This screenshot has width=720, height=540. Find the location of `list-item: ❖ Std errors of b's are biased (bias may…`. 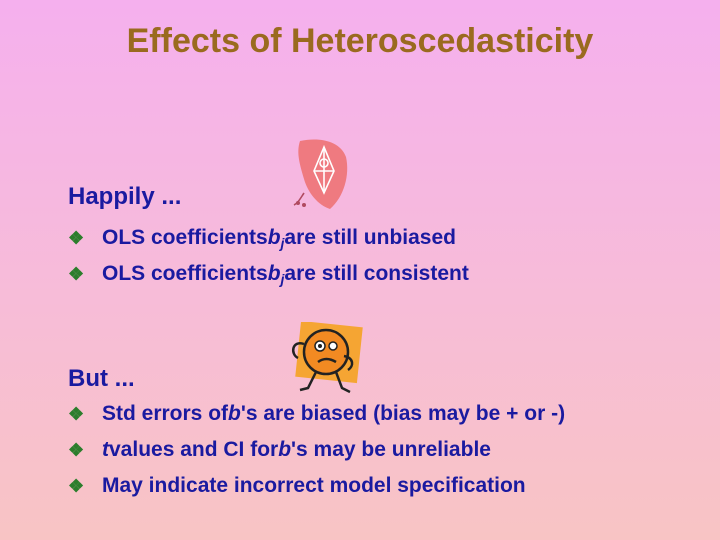

list-item: ❖ Std errors of b's are biased (bias may… is located at coordinates (317, 413).